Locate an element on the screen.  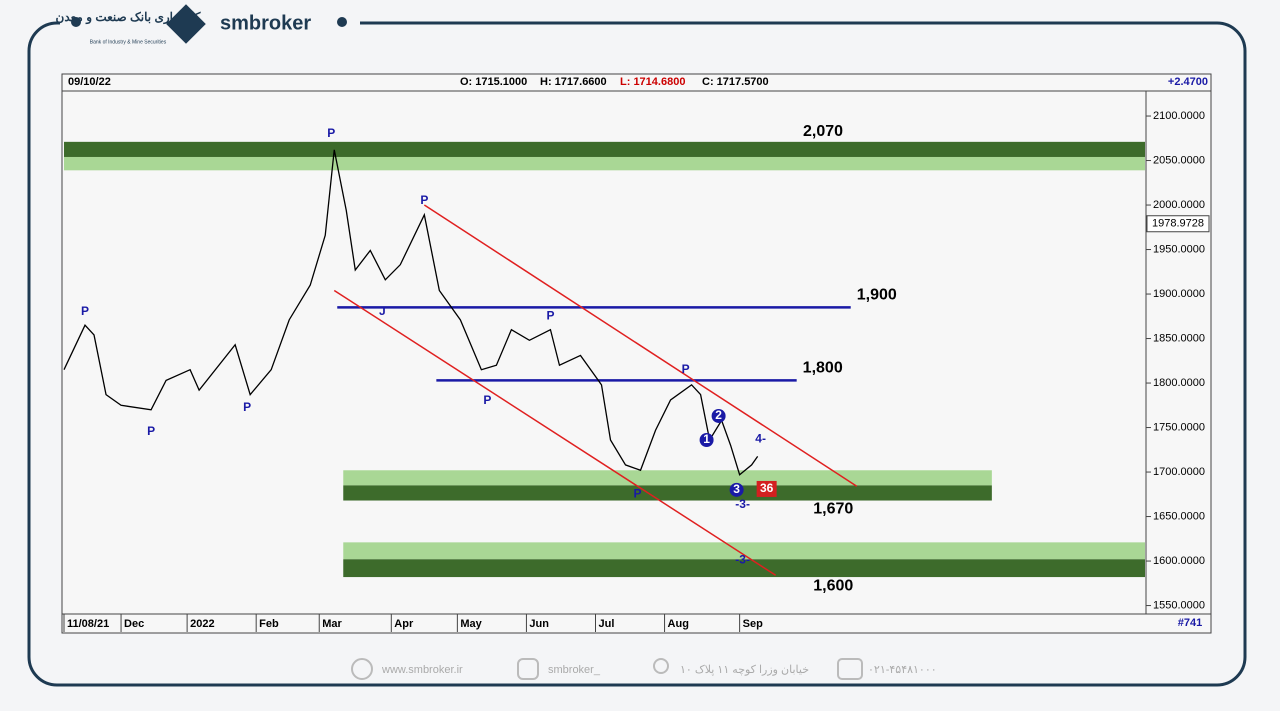
address: خیابان وزرا کوچه ۱۱ پلاک ۱۰ is located at coordinates (744, 670).